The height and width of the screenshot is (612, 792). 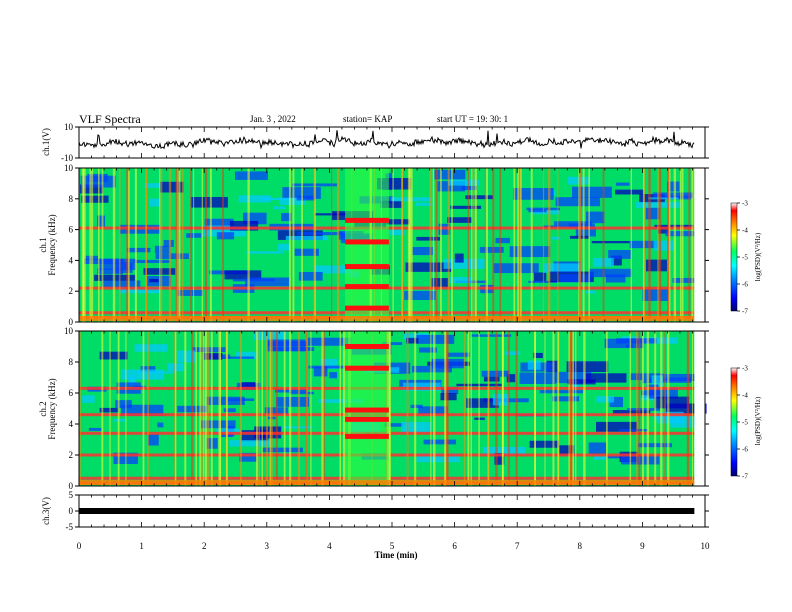 I want to click on y-tick-label: -10, so click(x=67, y=158).